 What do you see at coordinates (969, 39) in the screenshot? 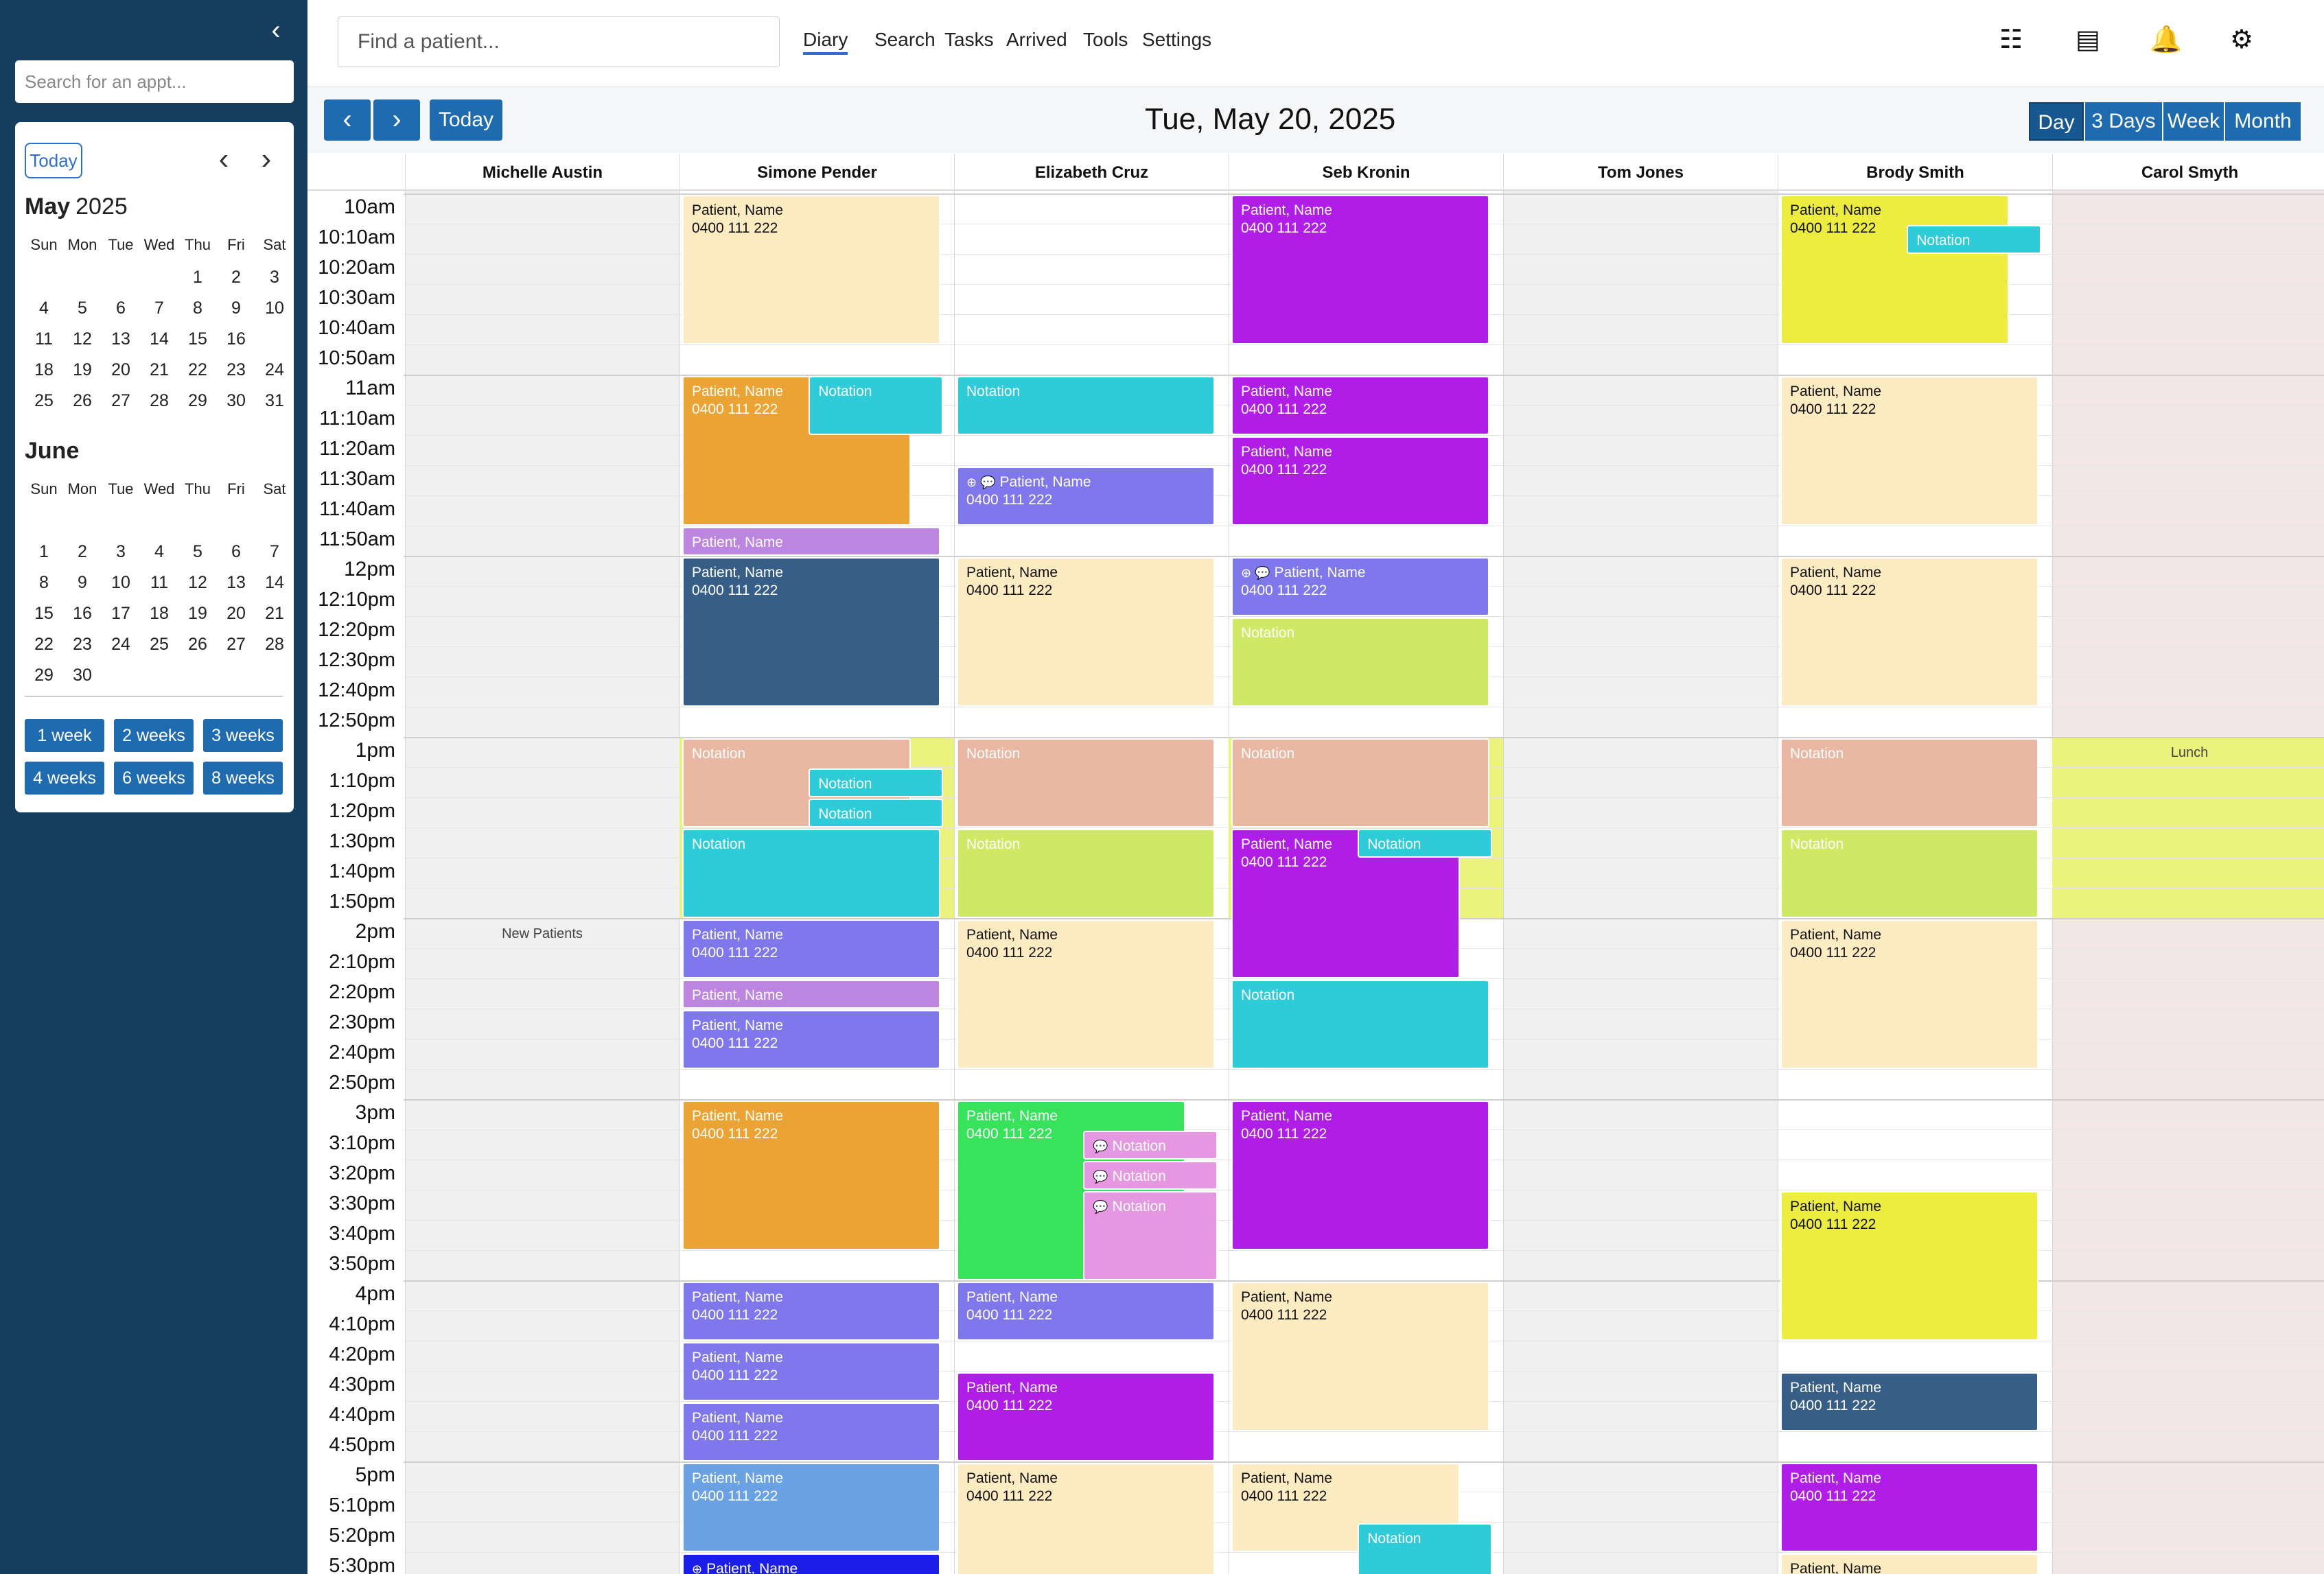
I see `tab-tasks: Tasks` at bounding box center [969, 39].